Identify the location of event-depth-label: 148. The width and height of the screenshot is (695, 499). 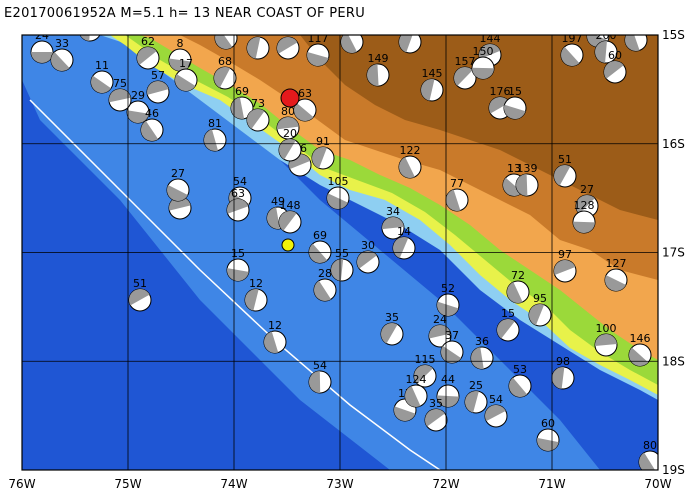
(290, 205).